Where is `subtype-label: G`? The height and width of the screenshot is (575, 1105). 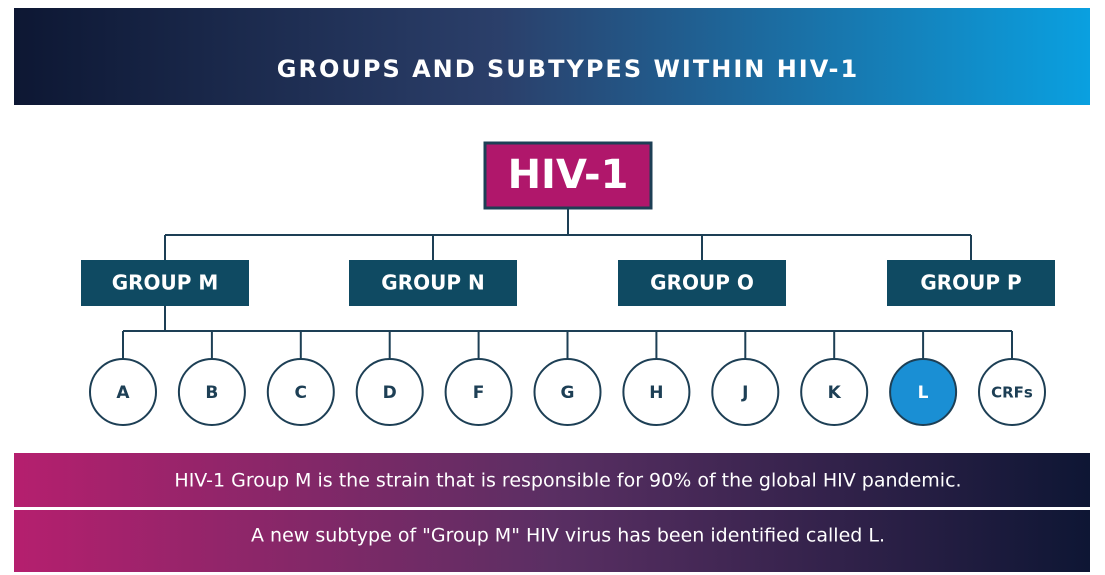
subtype-label: G is located at coordinates (568, 393).